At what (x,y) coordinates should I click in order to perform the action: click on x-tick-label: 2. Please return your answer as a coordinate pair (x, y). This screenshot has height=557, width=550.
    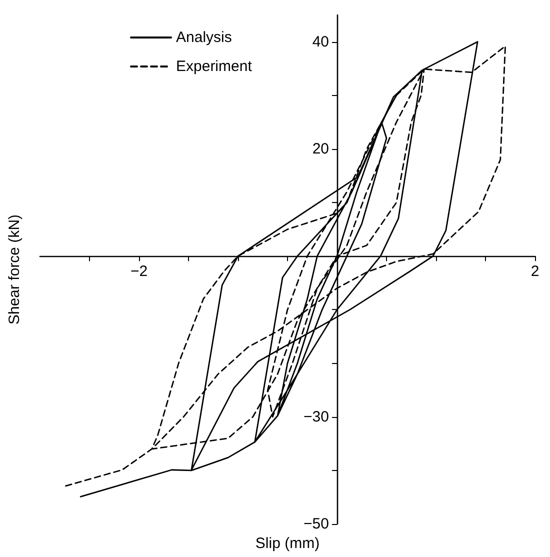
    Looking at the image, I should click on (535, 271).